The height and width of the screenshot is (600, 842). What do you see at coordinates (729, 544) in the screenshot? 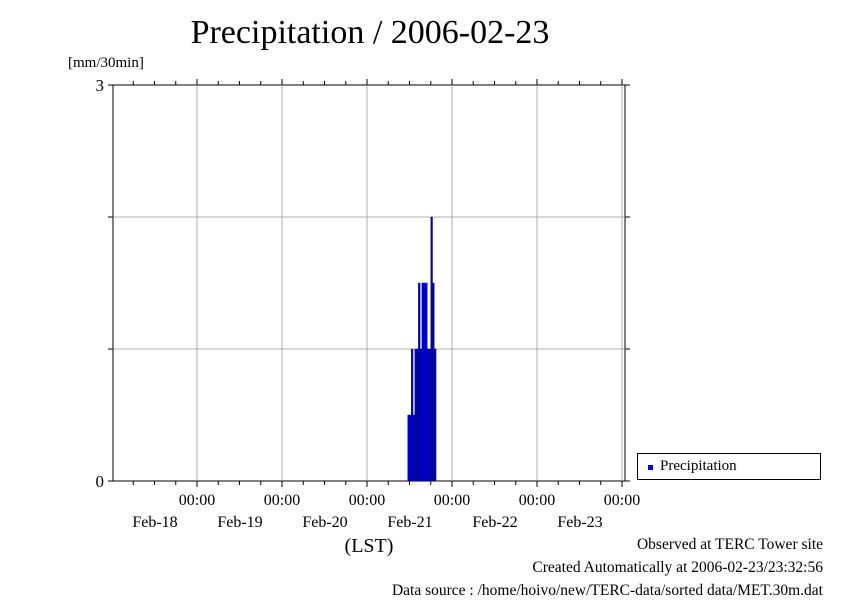
I see `observed-note: Observed at TERC Tower site` at bounding box center [729, 544].